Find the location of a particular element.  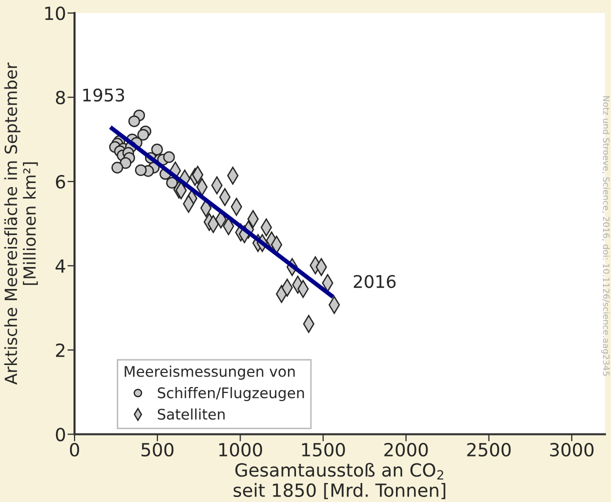

x-tick-label: 500 is located at coordinates (158, 449).